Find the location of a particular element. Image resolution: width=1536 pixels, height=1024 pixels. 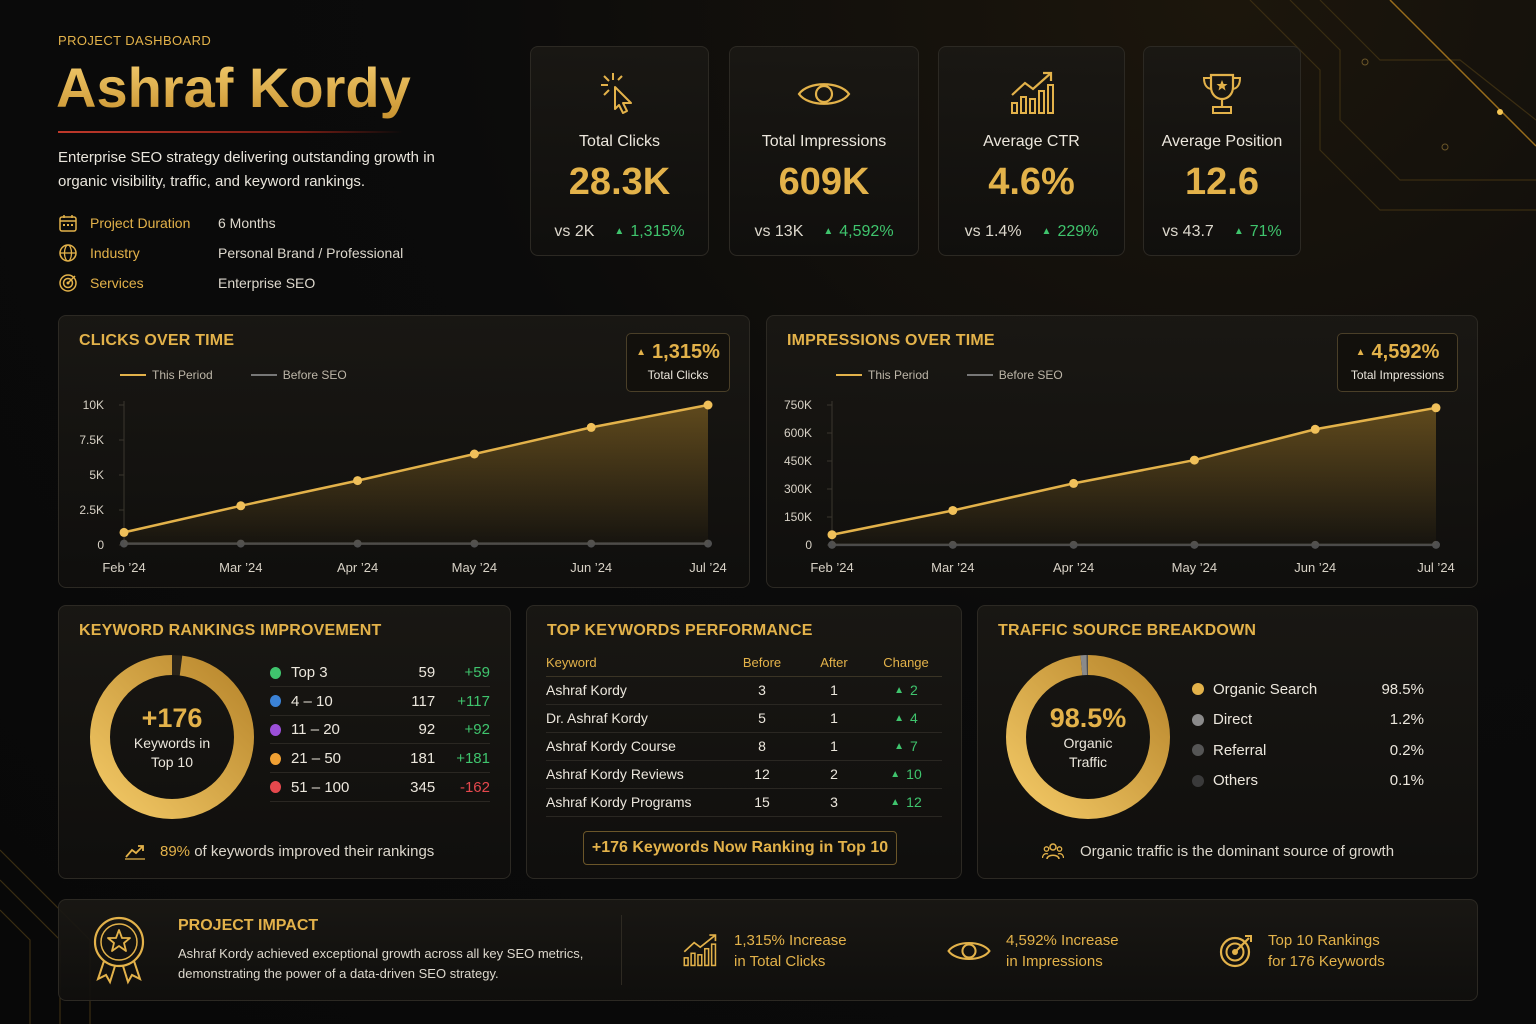

impact-title: PROJECT IMPACT is located at coordinates (248, 925).